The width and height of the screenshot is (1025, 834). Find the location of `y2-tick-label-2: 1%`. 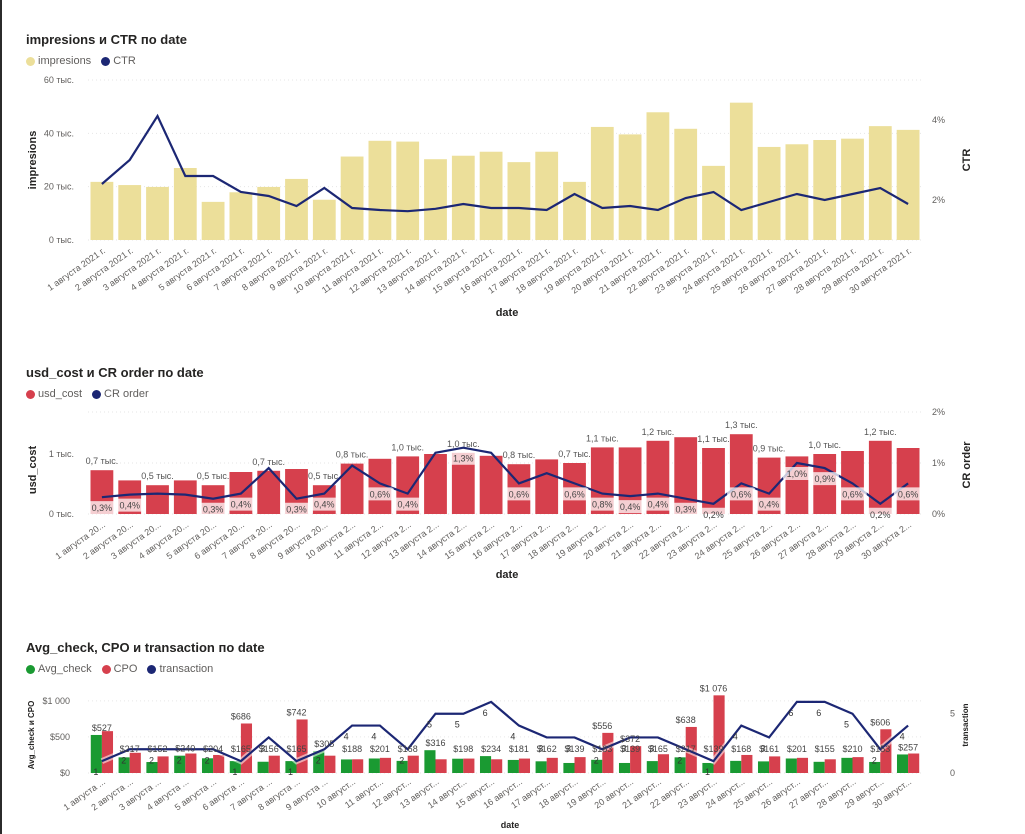

y2-tick-label-2: 1% is located at coordinates (938, 463).